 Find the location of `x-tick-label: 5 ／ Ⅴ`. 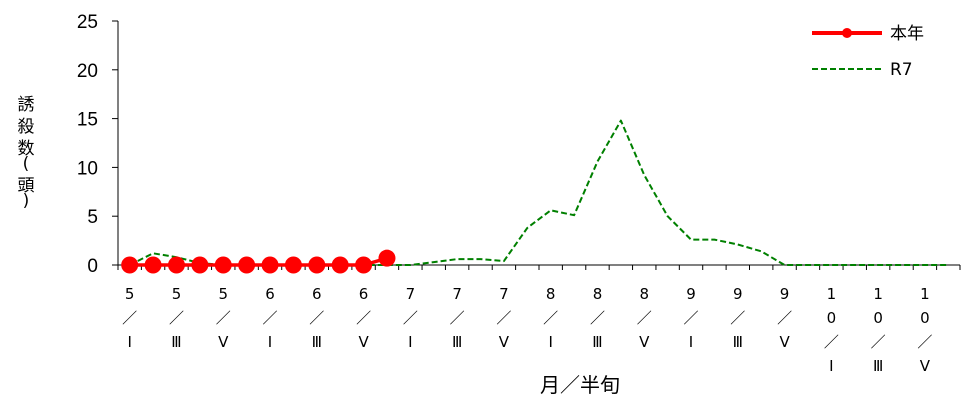

x-tick-label: 5 ／ Ⅴ is located at coordinates (223, 318).